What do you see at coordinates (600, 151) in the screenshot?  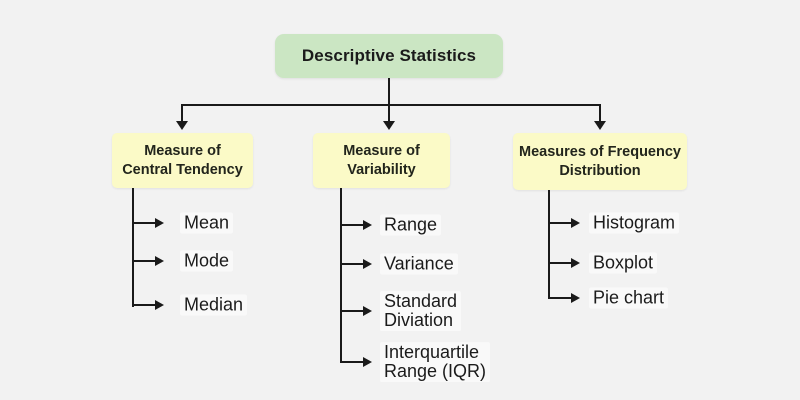 I see `branch-box-label-line: Measures of Frequency` at bounding box center [600, 151].